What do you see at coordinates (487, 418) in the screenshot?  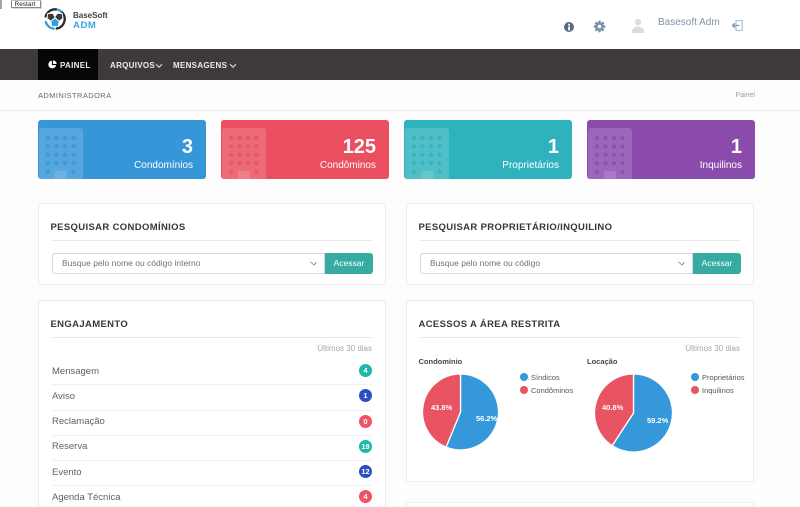 I see `svg-text: 56.2%` at bounding box center [487, 418].